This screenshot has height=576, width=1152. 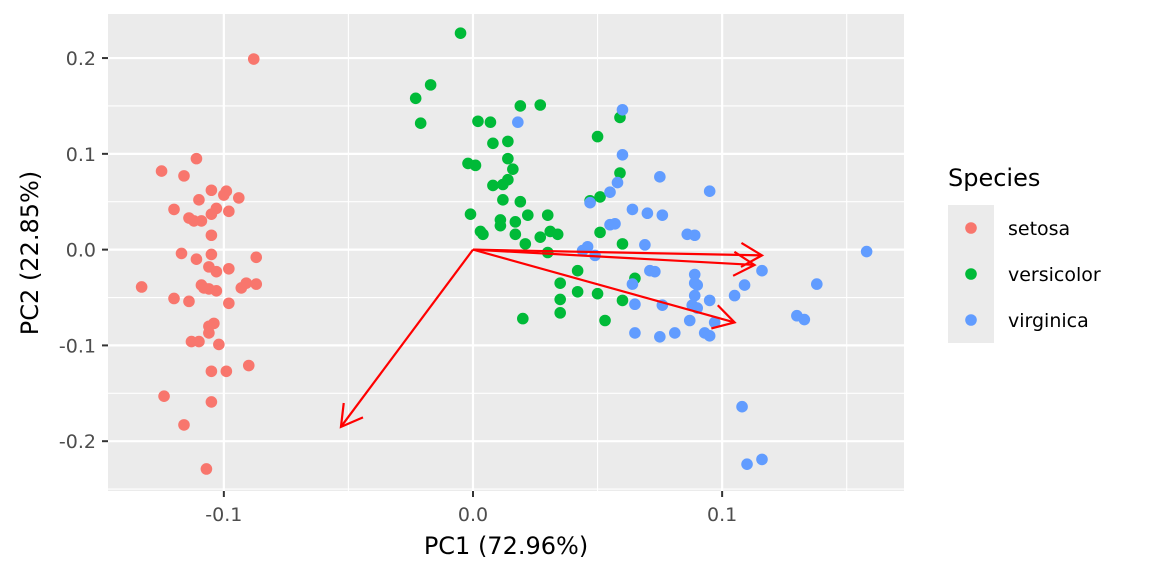 I want to click on legend-title: Species, so click(x=994, y=178).